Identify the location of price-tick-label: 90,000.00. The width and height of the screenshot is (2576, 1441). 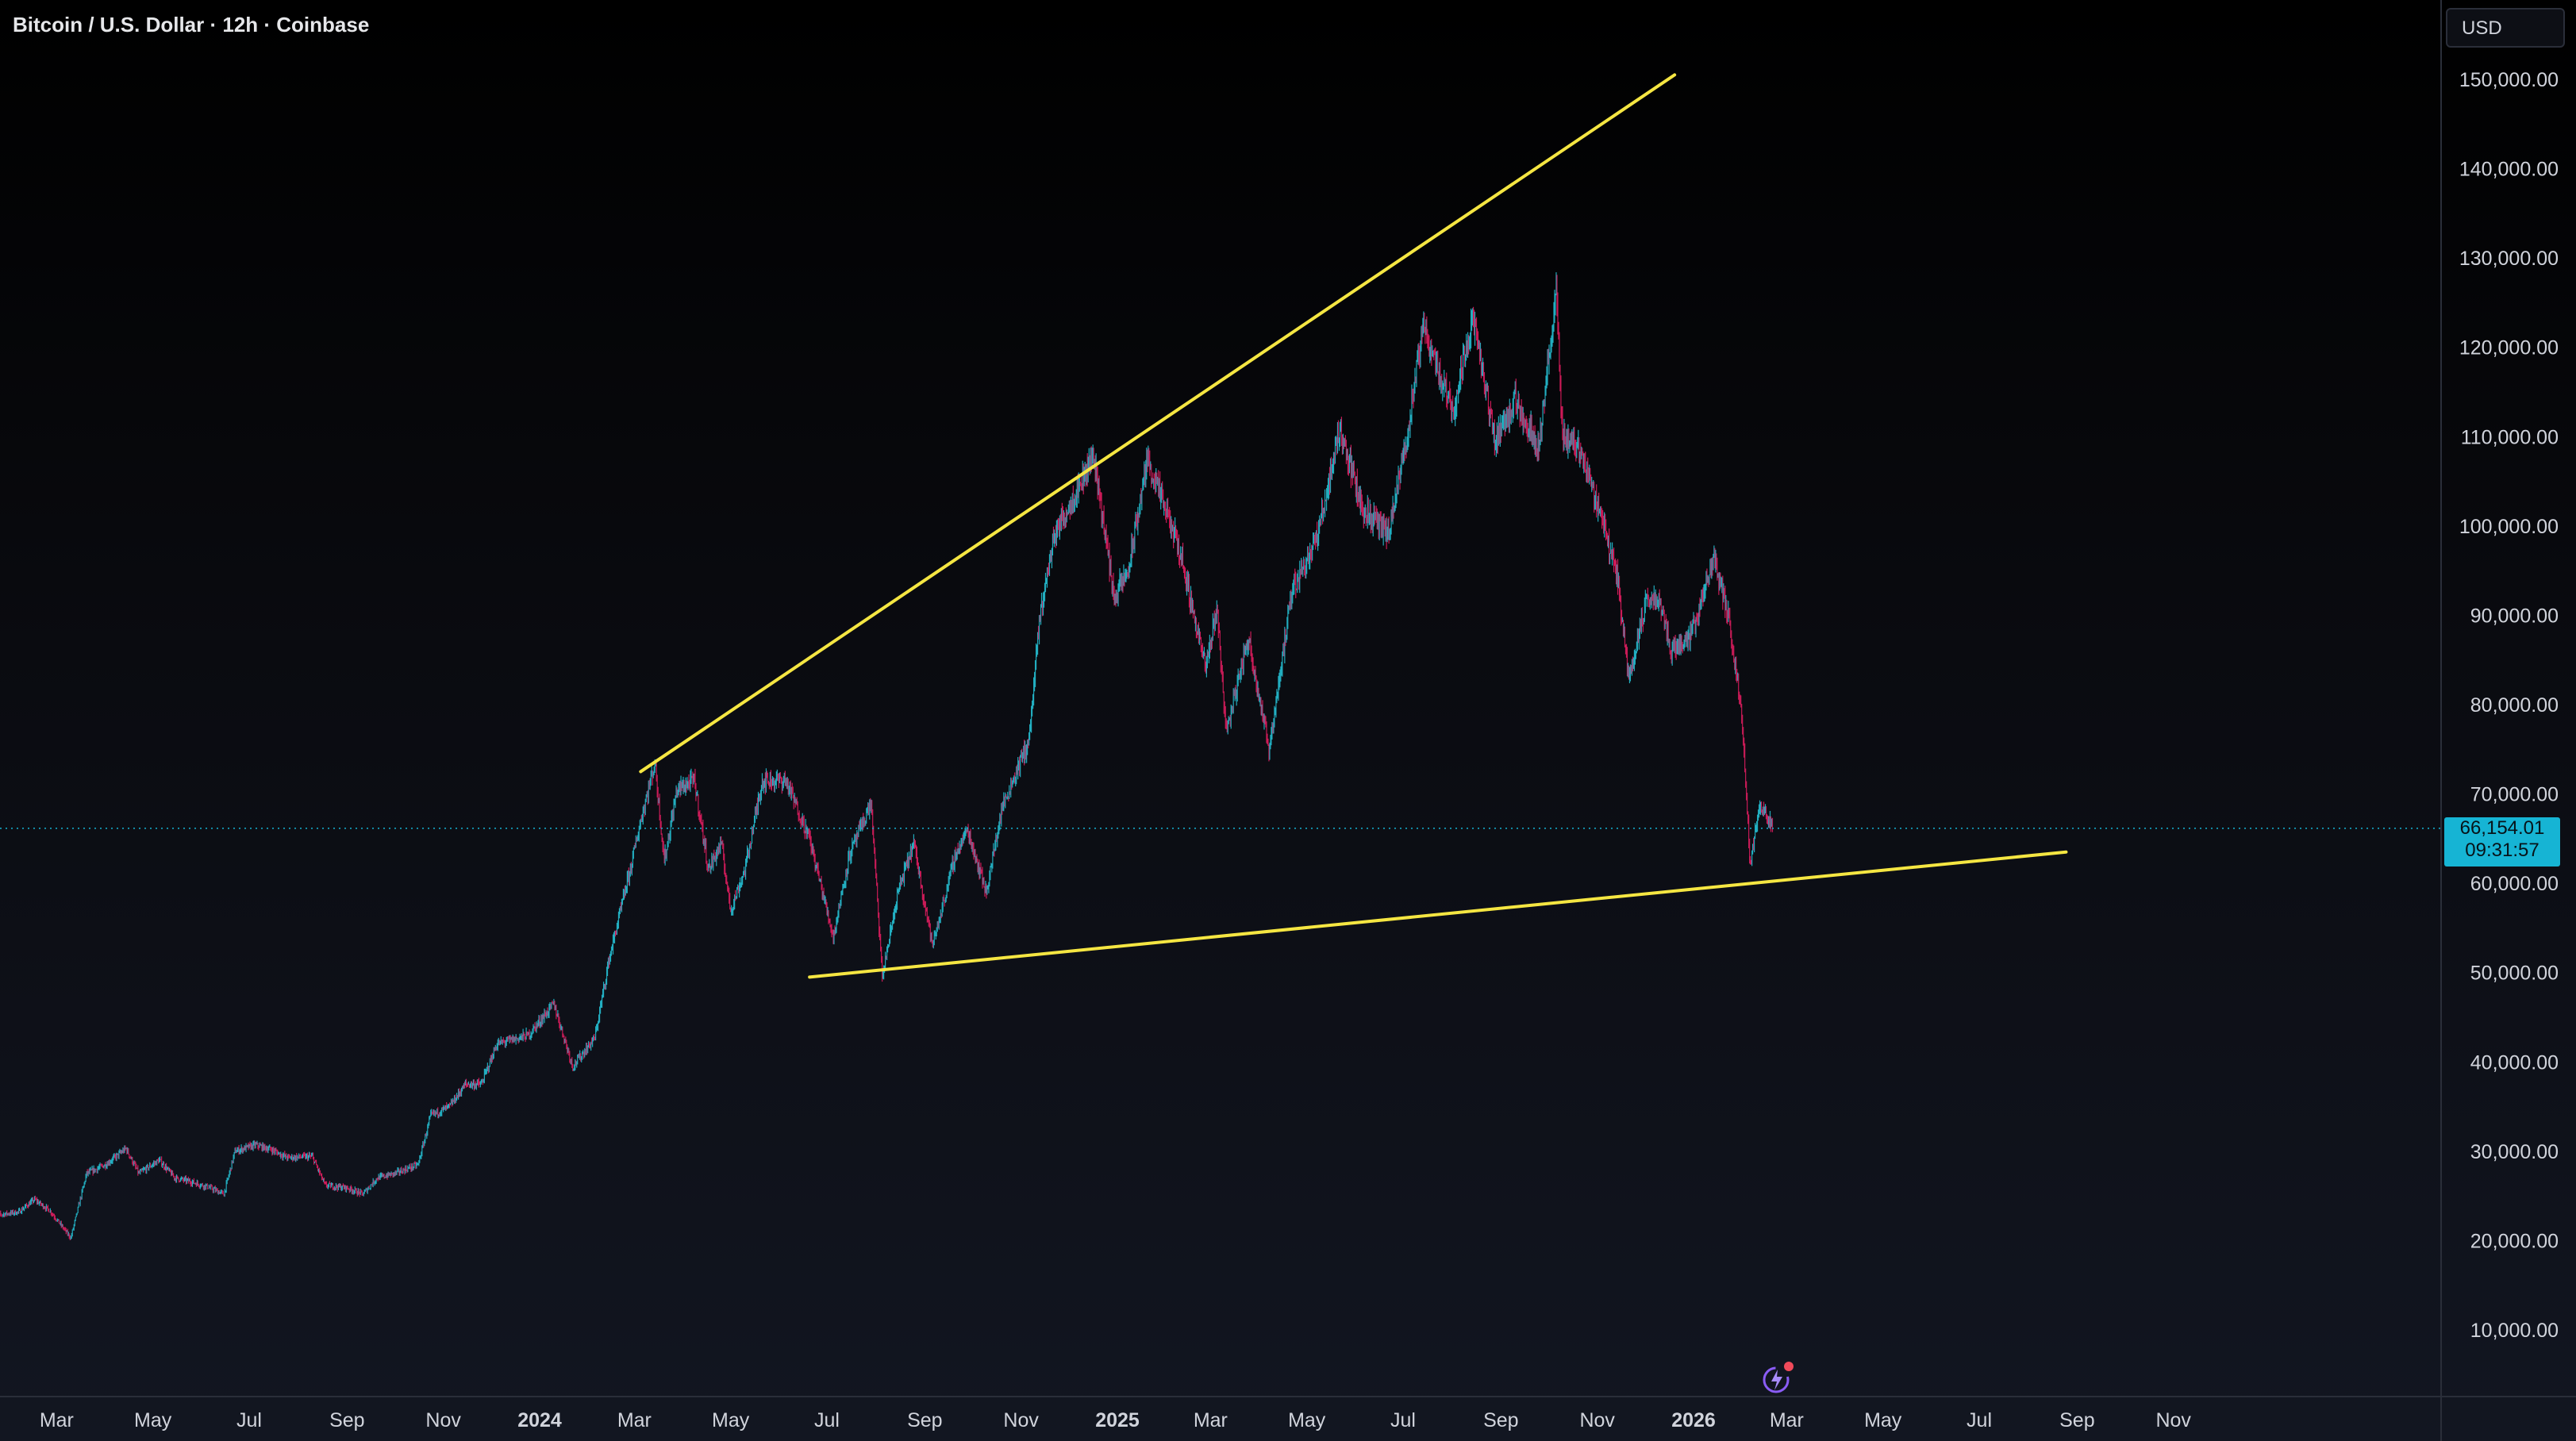
(2514, 616).